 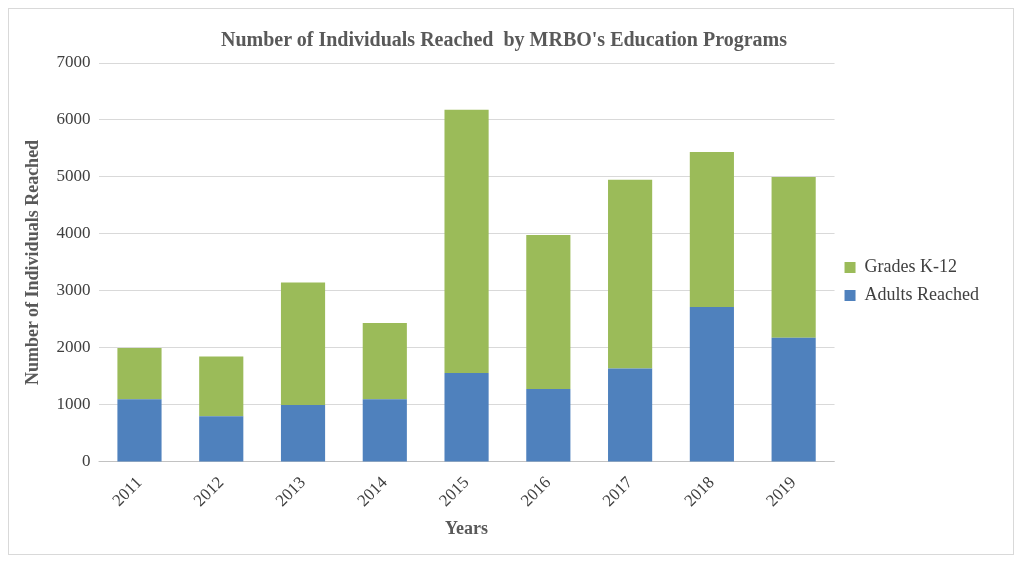 What do you see at coordinates (73, 347) in the screenshot?
I see `y-tick-label: 2000` at bounding box center [73, 347].